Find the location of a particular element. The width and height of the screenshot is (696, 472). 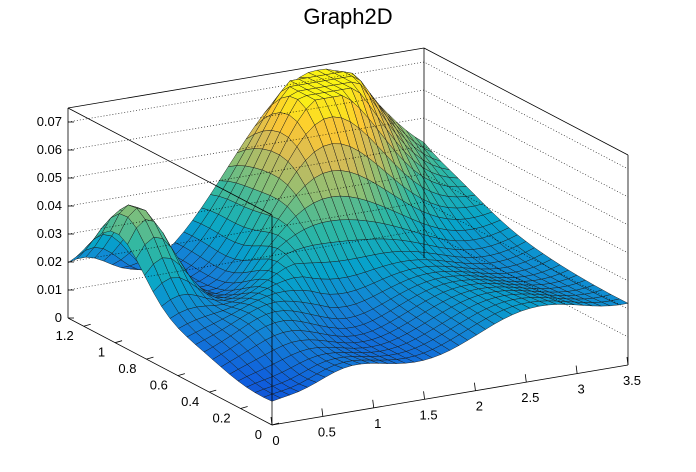

z-tick-label: 0 is located at coordinates (58, 317).